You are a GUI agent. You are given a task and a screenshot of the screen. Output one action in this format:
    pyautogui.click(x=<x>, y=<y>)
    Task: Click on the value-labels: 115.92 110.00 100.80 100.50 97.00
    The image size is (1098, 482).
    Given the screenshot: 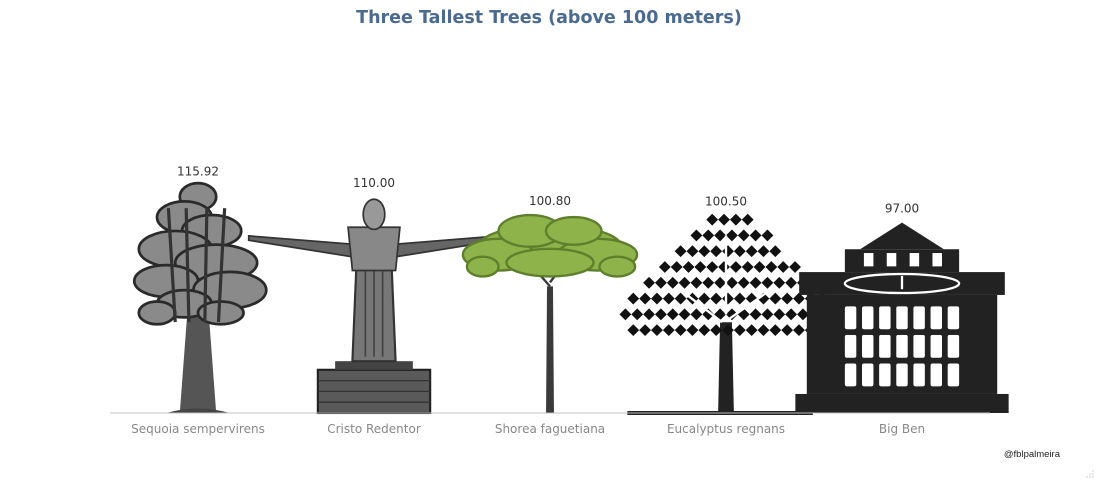 What is the action you would take?
    pyautogui.click(x=548, y=189)
    